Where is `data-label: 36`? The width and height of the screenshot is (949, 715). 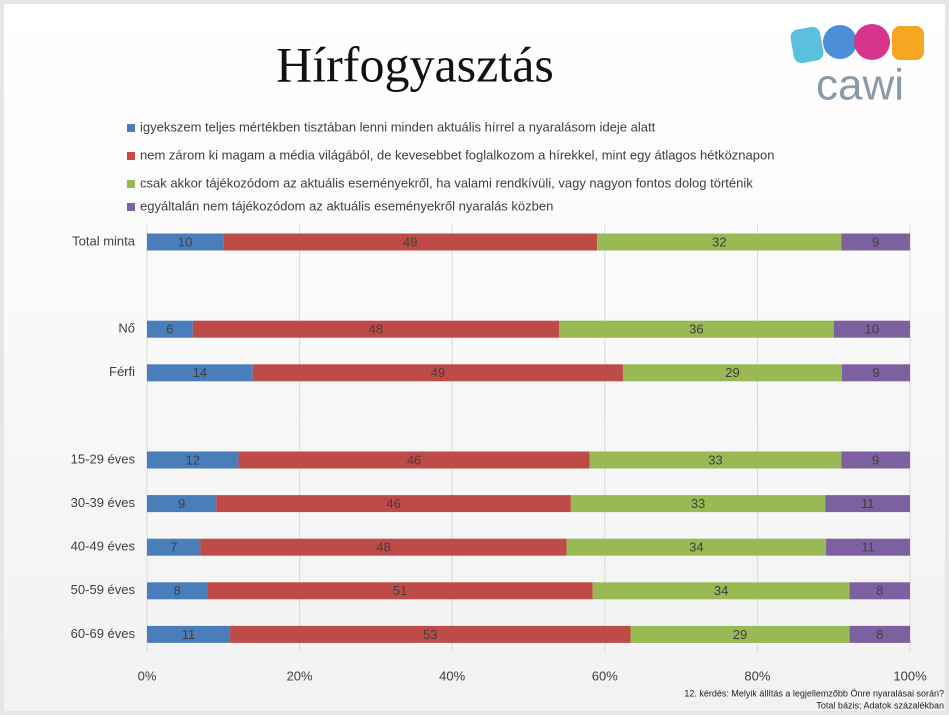
data-label: 36 is located at coordinates (696, 329).